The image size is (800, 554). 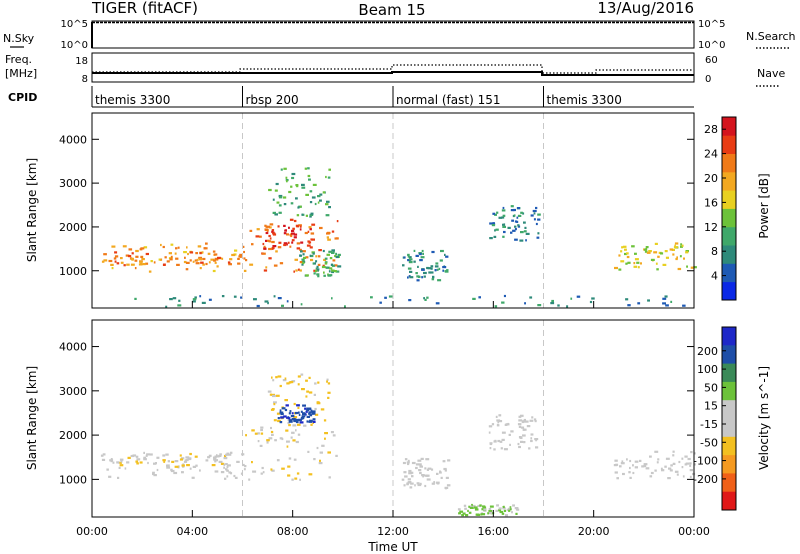 I want to click on x-tick-label: 00:00, so click(x=92, y=531).